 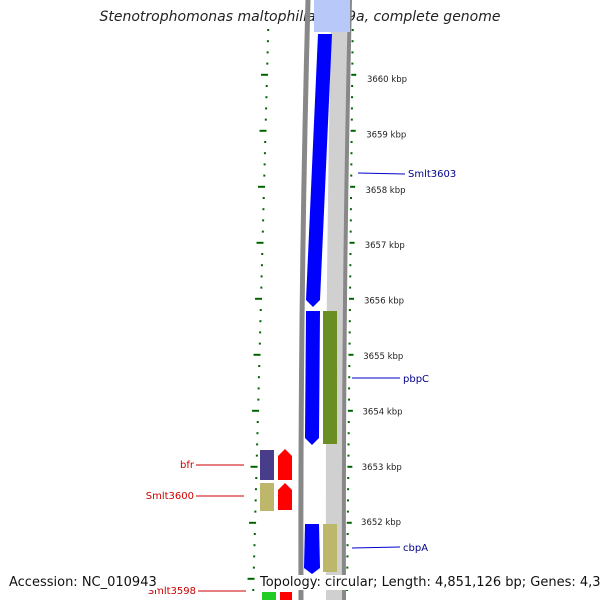 What do you see at coordinates (383, 412) in the screenshot?
I see `scale-label: 3654 kbp` at bounding box center [383, 412].